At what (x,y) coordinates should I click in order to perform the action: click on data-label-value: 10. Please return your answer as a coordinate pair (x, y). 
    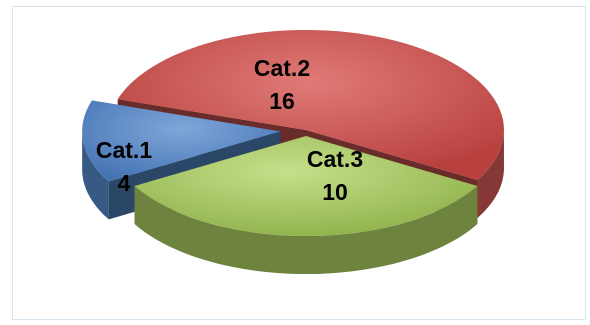
    Looking at the image, I should click on (335, 192).